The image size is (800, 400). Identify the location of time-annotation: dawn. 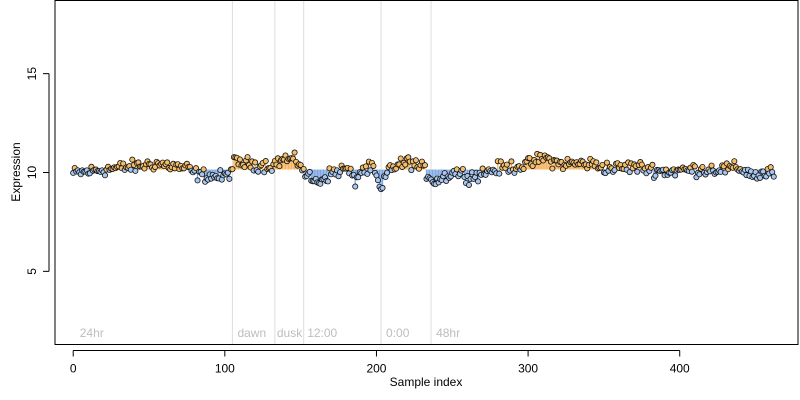
(251, 333).